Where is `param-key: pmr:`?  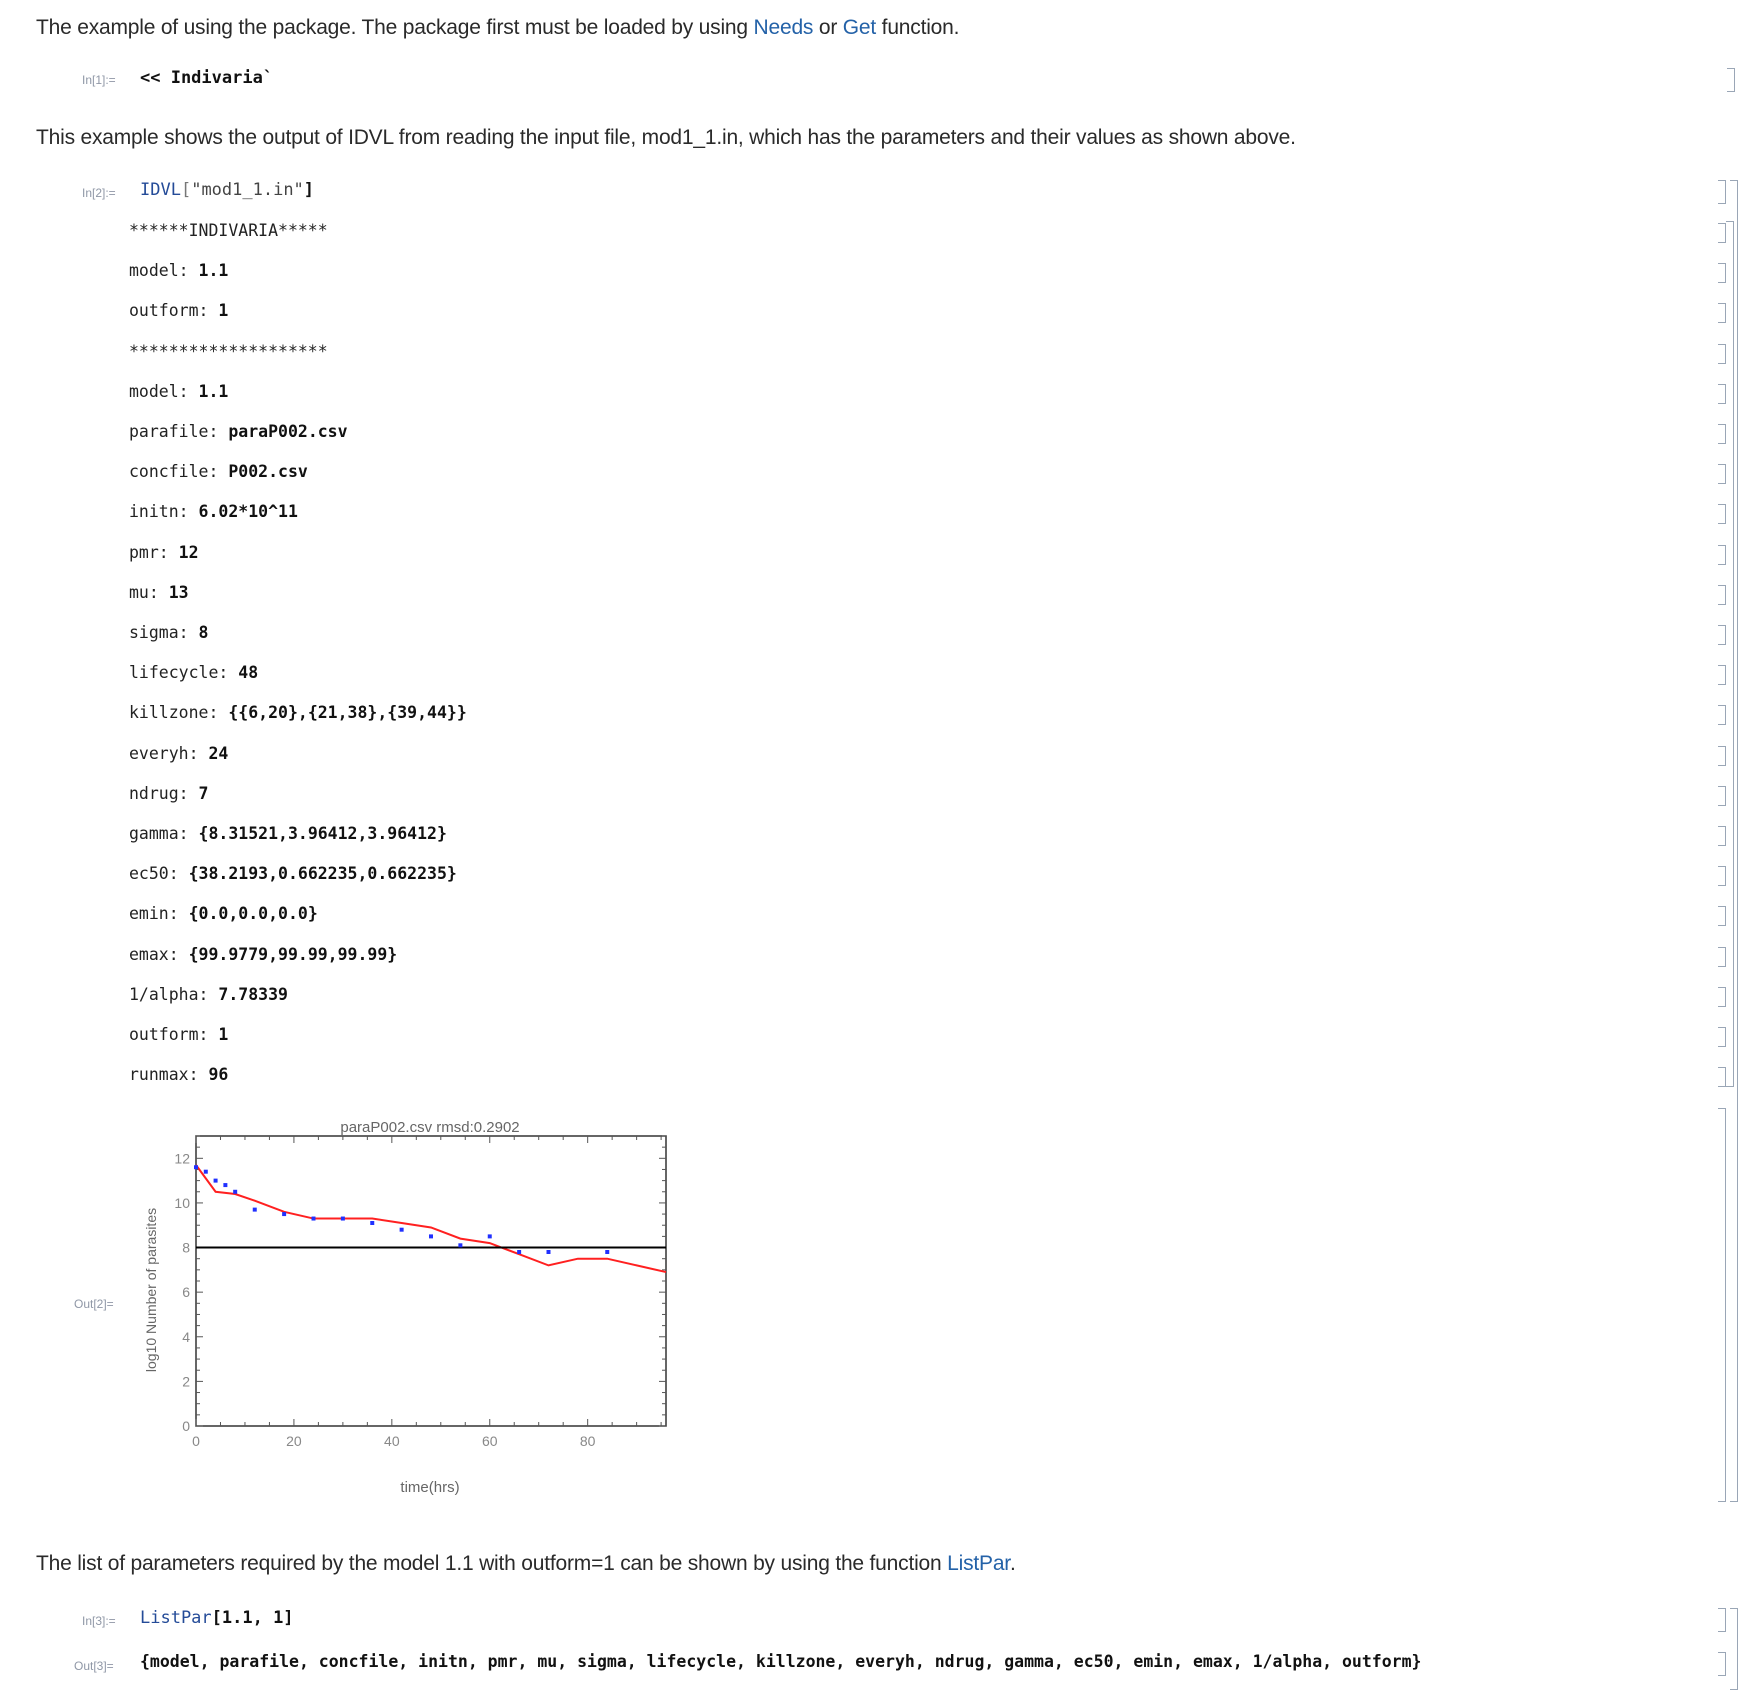
param-key: pmr: is located at coordinates (154, 552).